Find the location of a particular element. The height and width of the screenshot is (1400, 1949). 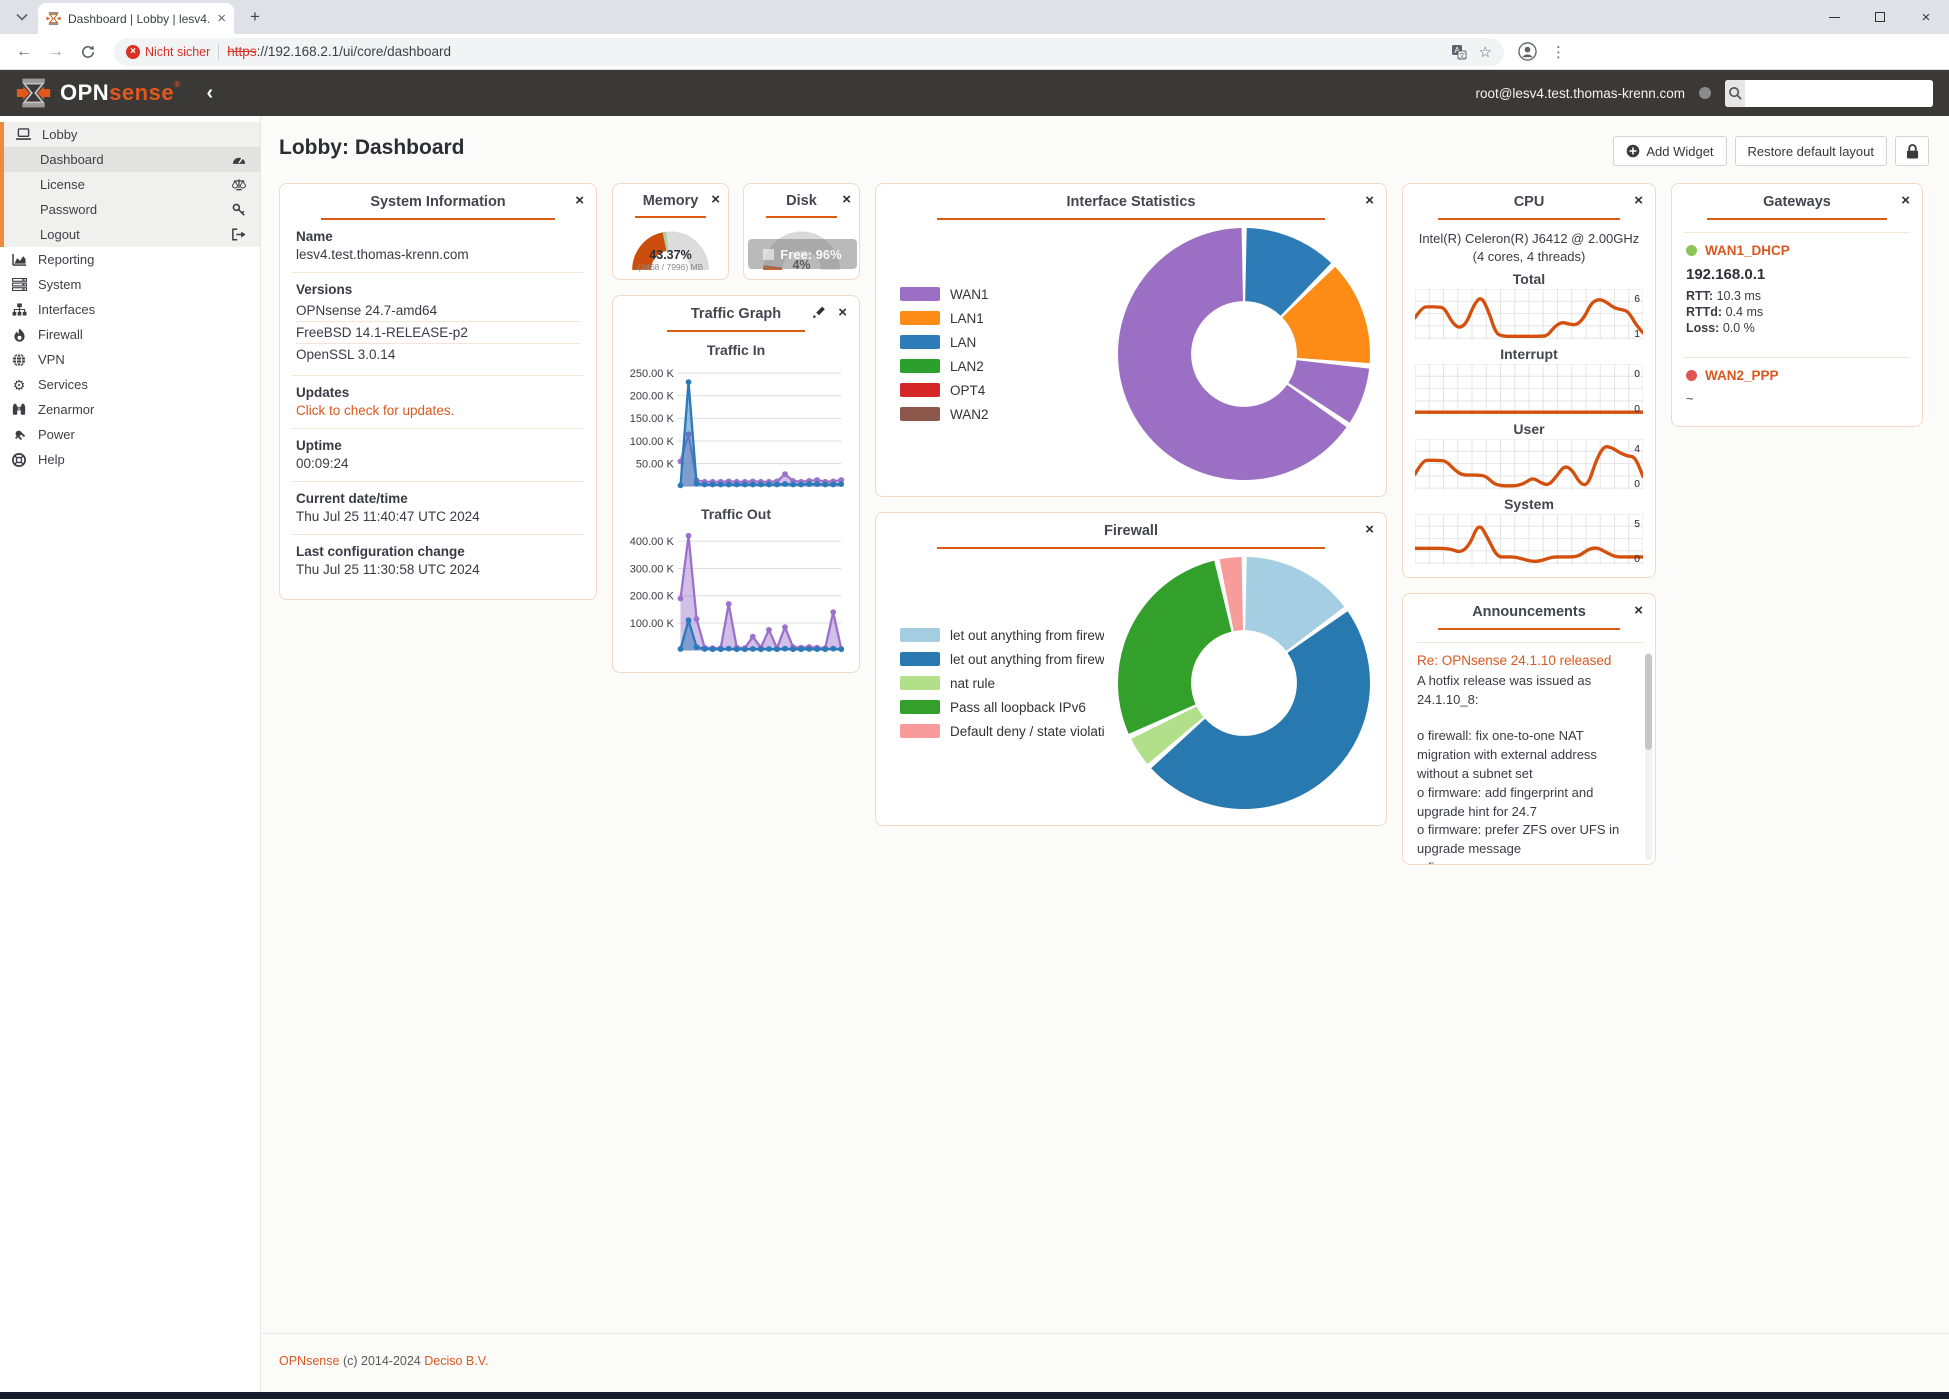

fire-icon is located at coordinates (19, 335).